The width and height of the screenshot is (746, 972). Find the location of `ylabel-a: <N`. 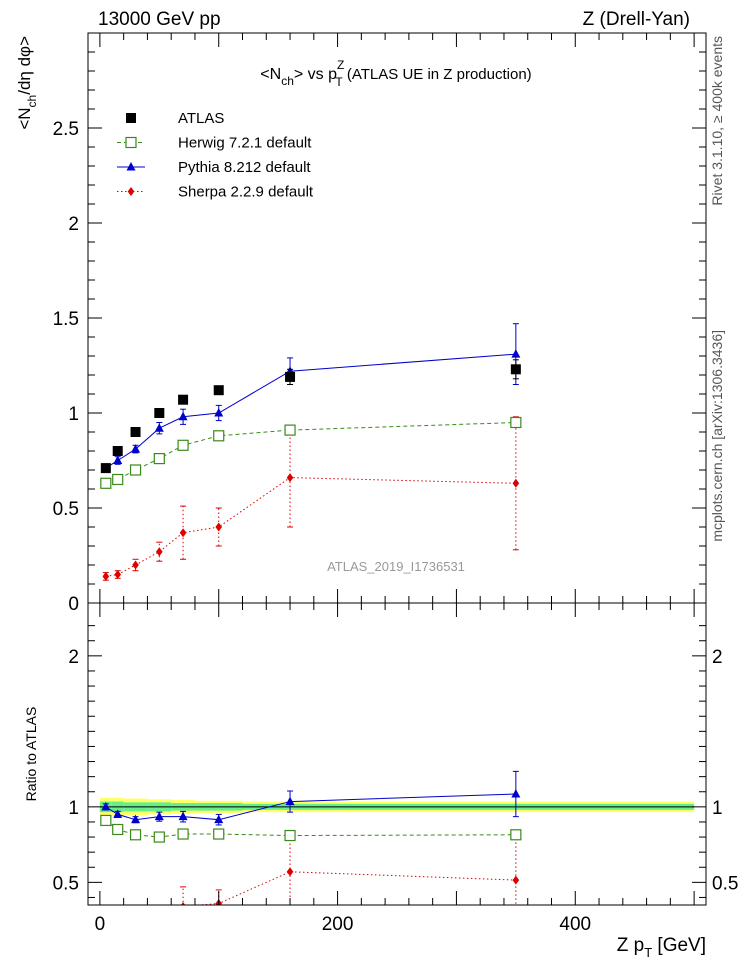

ylabel-a: <N is located at coordinates (24, 118).